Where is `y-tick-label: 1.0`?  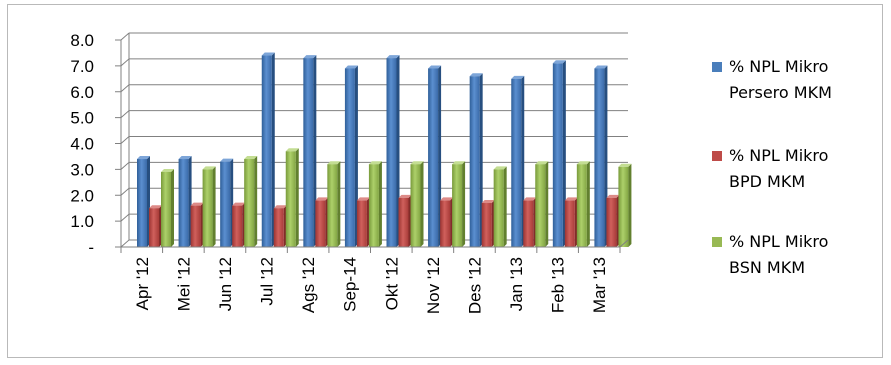 y-tick-label: 1.0 is located at coordinates (82, 221).